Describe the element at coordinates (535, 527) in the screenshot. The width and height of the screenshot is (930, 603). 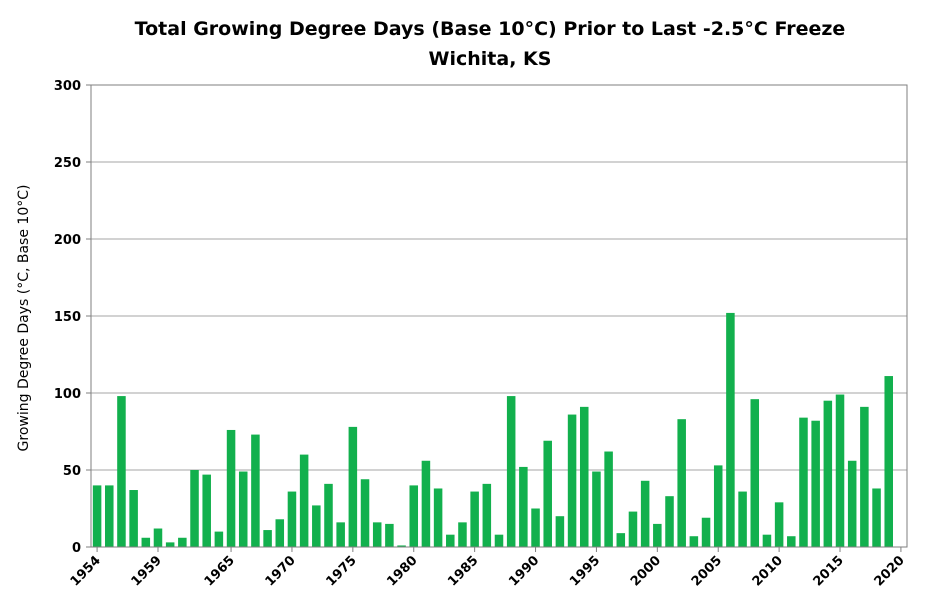
I see `bar-1990` at that location.